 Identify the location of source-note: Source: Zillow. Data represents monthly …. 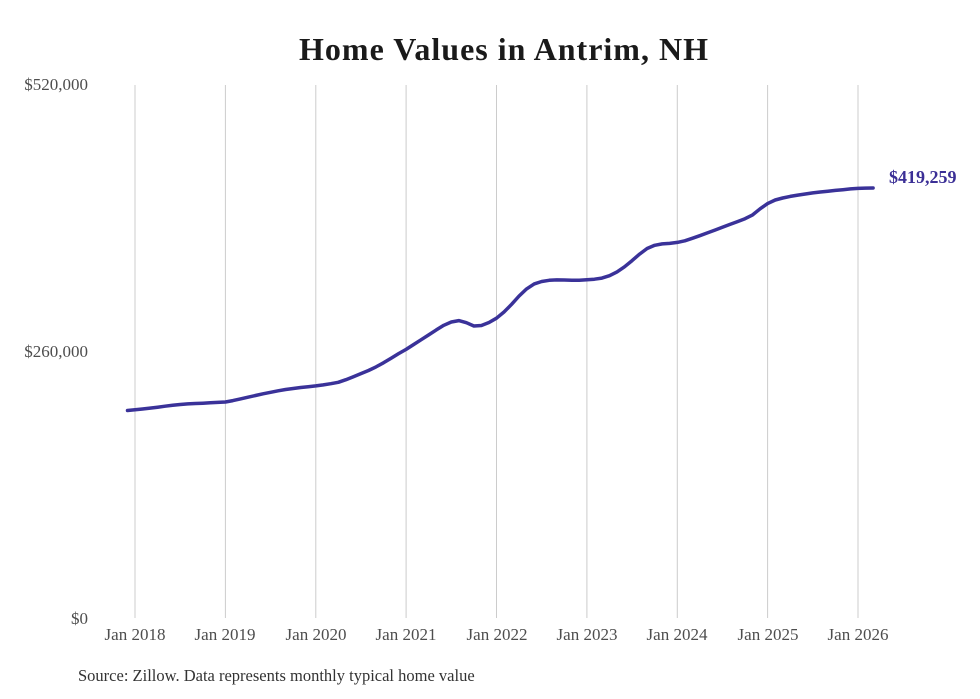
(276, 675).